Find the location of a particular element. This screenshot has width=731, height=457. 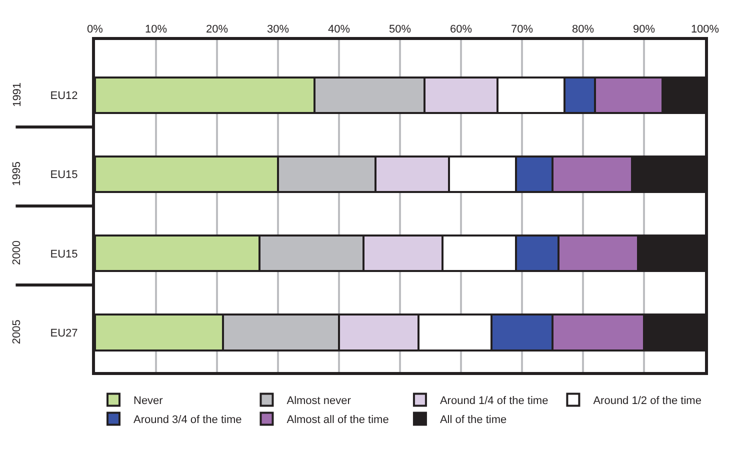

x-tick-label: 0% is located at coordinates (95, 30).